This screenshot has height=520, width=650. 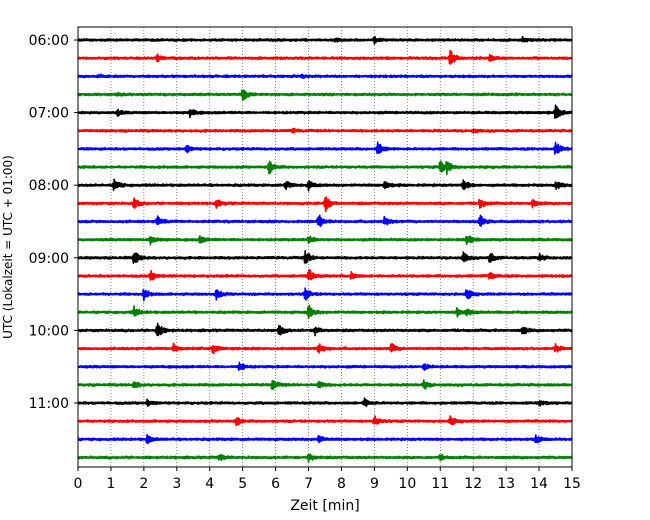 I want to click on y-axis-label: UTC (Lokalzeit = UTC + 01:00), so click(x=8, y=247).